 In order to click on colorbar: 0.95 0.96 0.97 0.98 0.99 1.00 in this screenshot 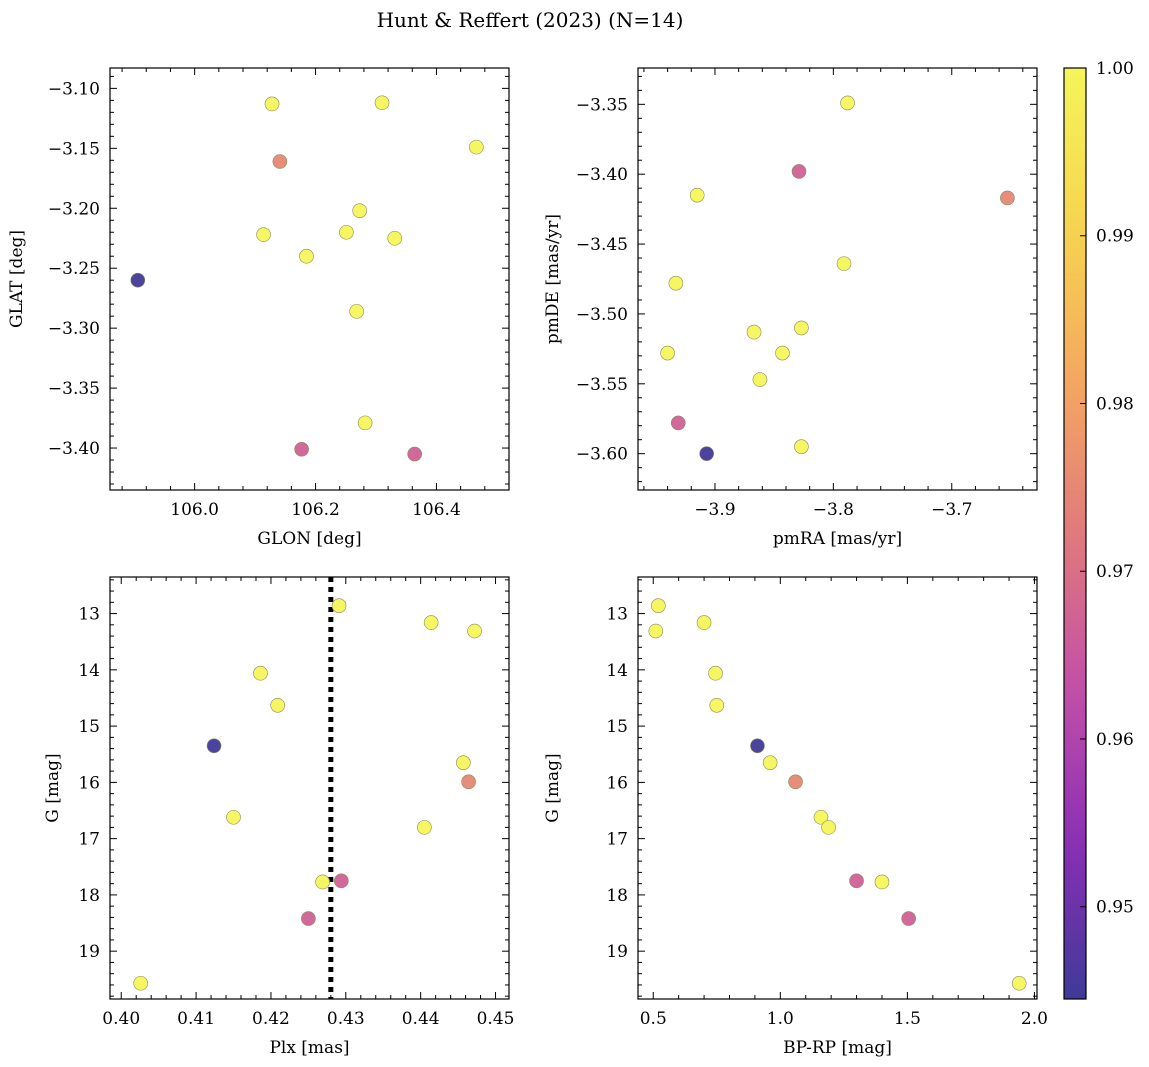, I will do `click(1098, 529)`.